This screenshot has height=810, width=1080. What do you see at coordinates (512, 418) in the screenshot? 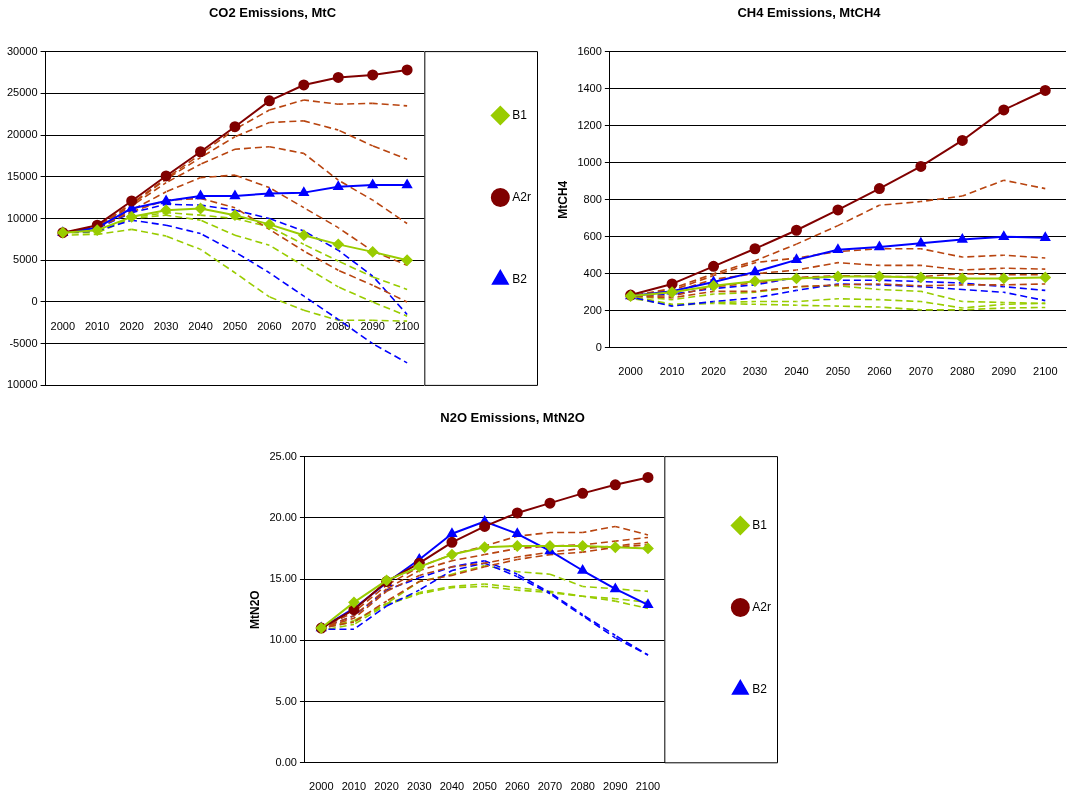
I see `chart-title: N2O Emissions, MtN2O` at bounding box center [512, 418].